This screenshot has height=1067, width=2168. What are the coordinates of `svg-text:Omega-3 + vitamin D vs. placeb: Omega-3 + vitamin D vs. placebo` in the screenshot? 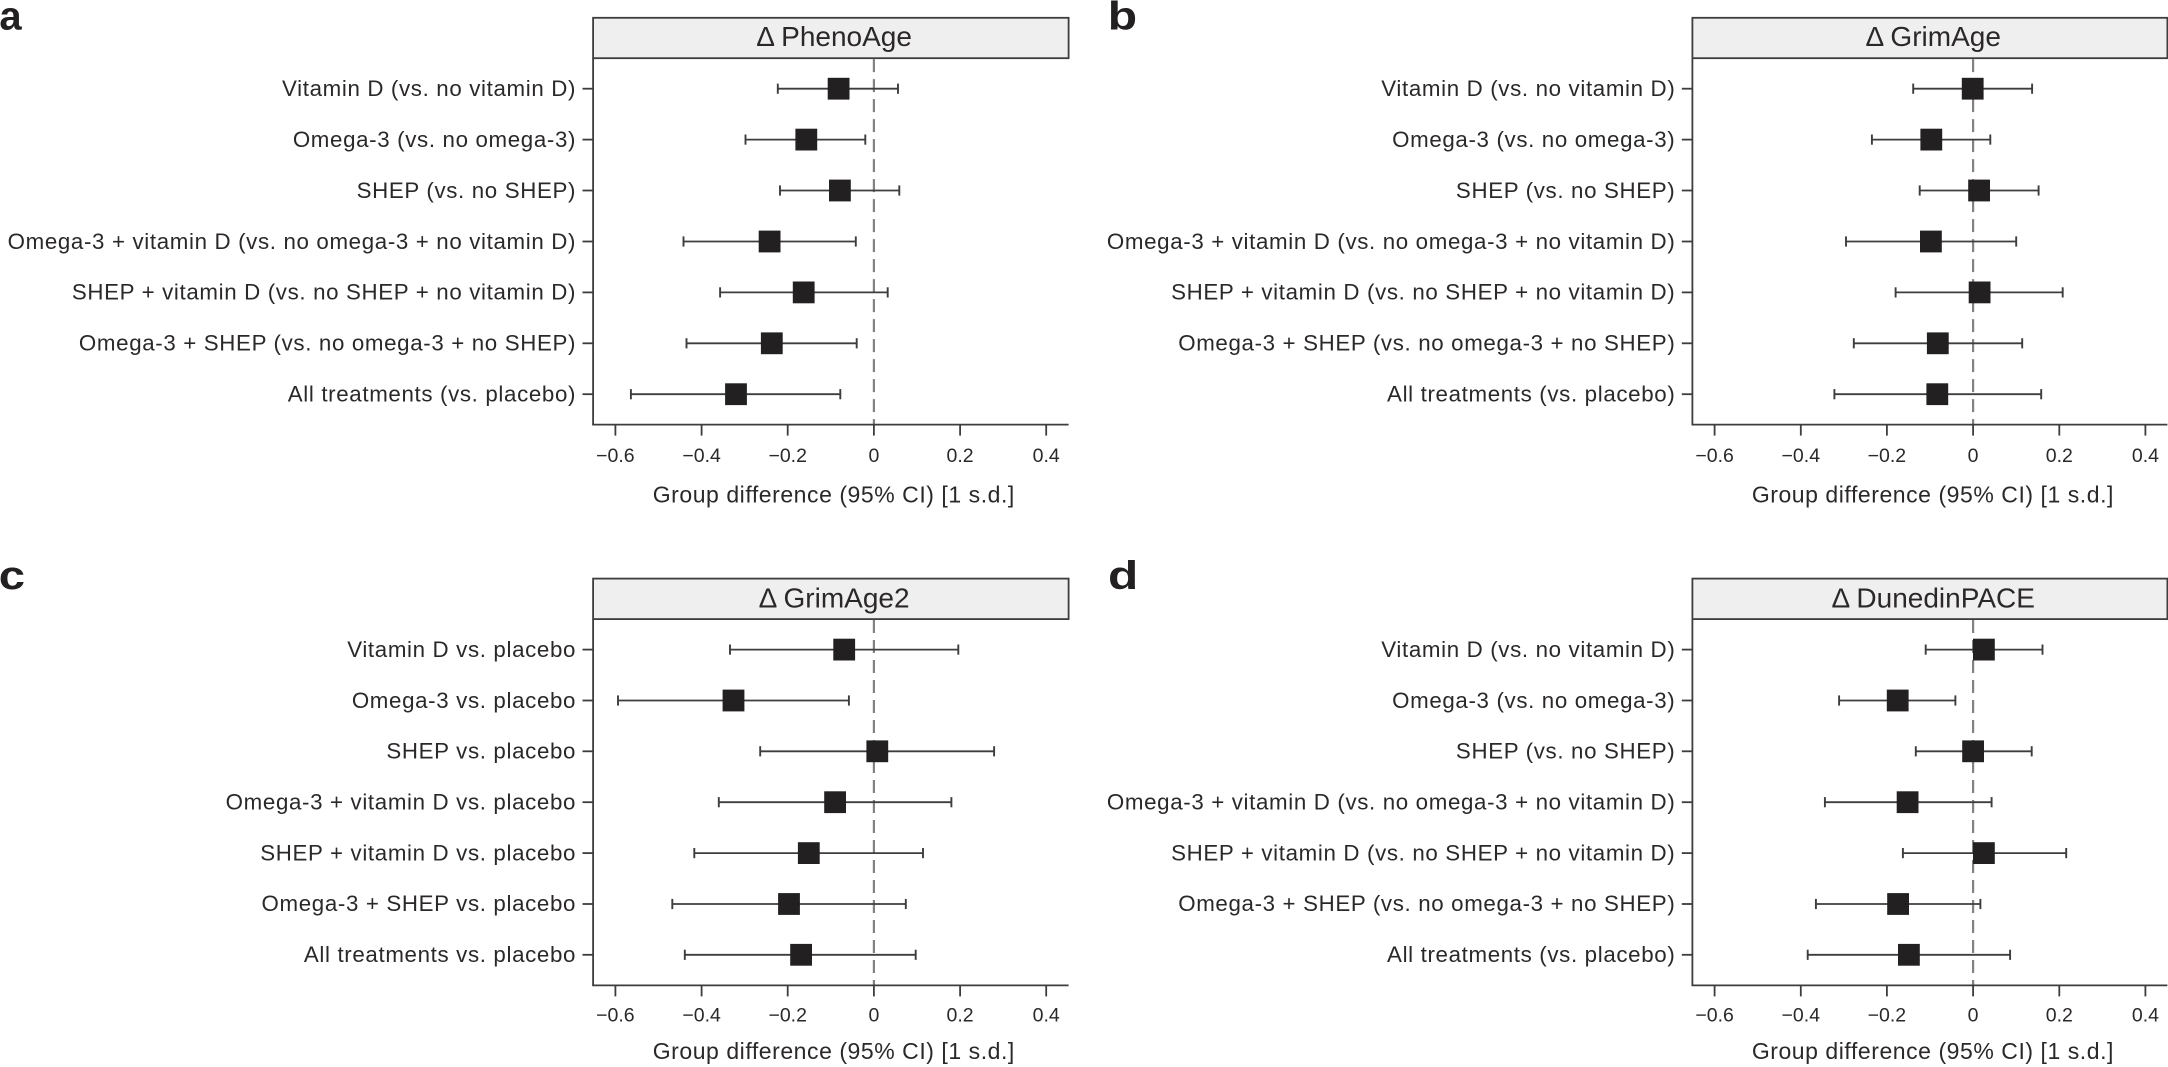 It's located at (401, 802).